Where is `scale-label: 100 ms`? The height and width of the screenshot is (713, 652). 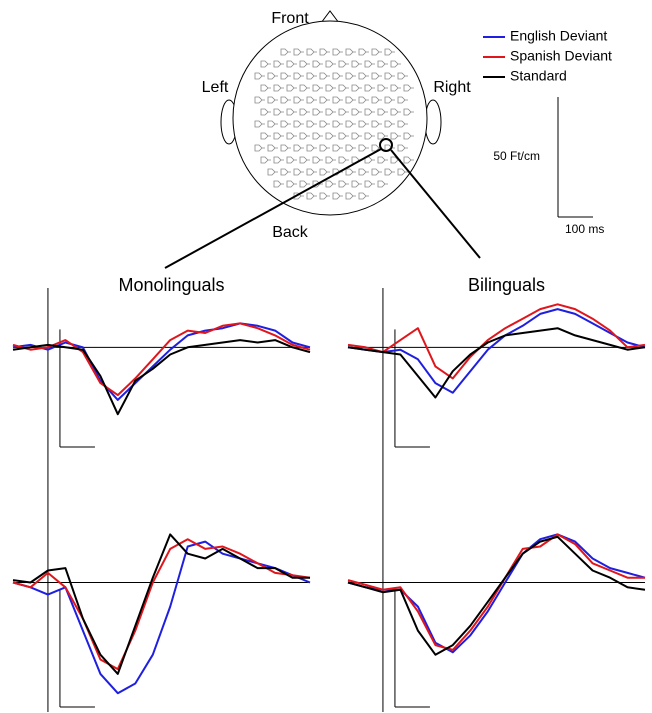
scale-label: 100 ms is located at coordinates (584, 229).